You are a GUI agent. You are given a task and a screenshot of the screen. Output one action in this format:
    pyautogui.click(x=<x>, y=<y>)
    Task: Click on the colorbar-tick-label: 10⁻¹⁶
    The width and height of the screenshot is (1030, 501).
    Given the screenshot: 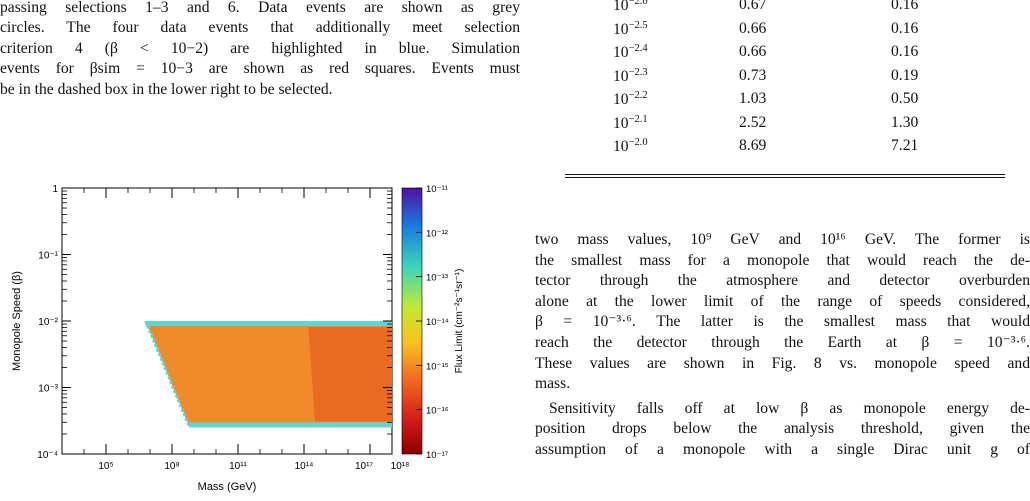 What is the action you would take?
    pyautogui.click(x=437, y=411)
    